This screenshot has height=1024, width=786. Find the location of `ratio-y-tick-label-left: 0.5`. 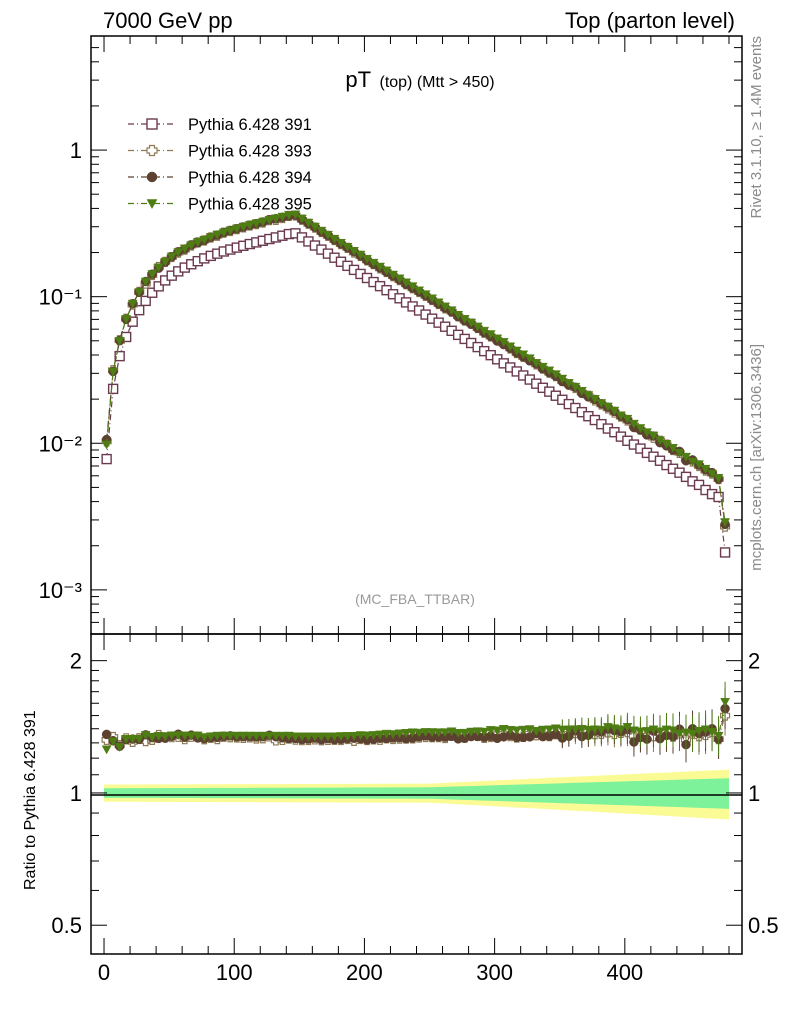

ratio-y-tick-label-left: 0.5 is located at coordinates (66, 925).